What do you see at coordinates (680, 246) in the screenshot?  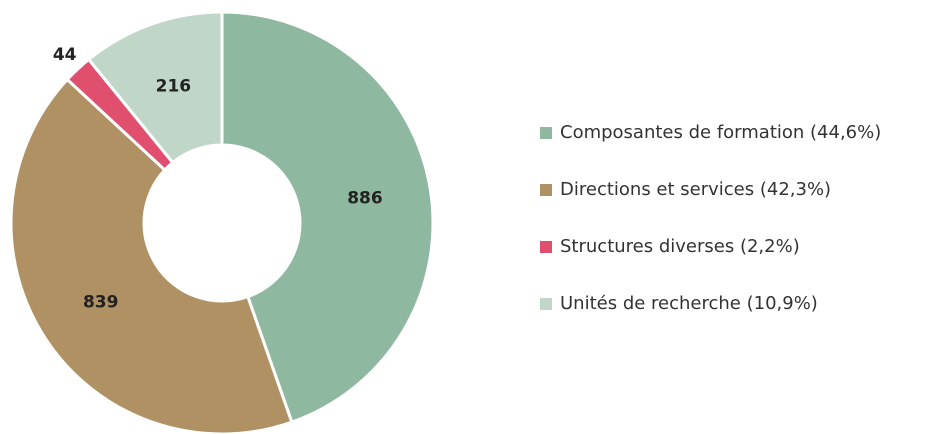 I see `legend-label: Structures diverses (2,2%)` at bounding box center [680, 246].